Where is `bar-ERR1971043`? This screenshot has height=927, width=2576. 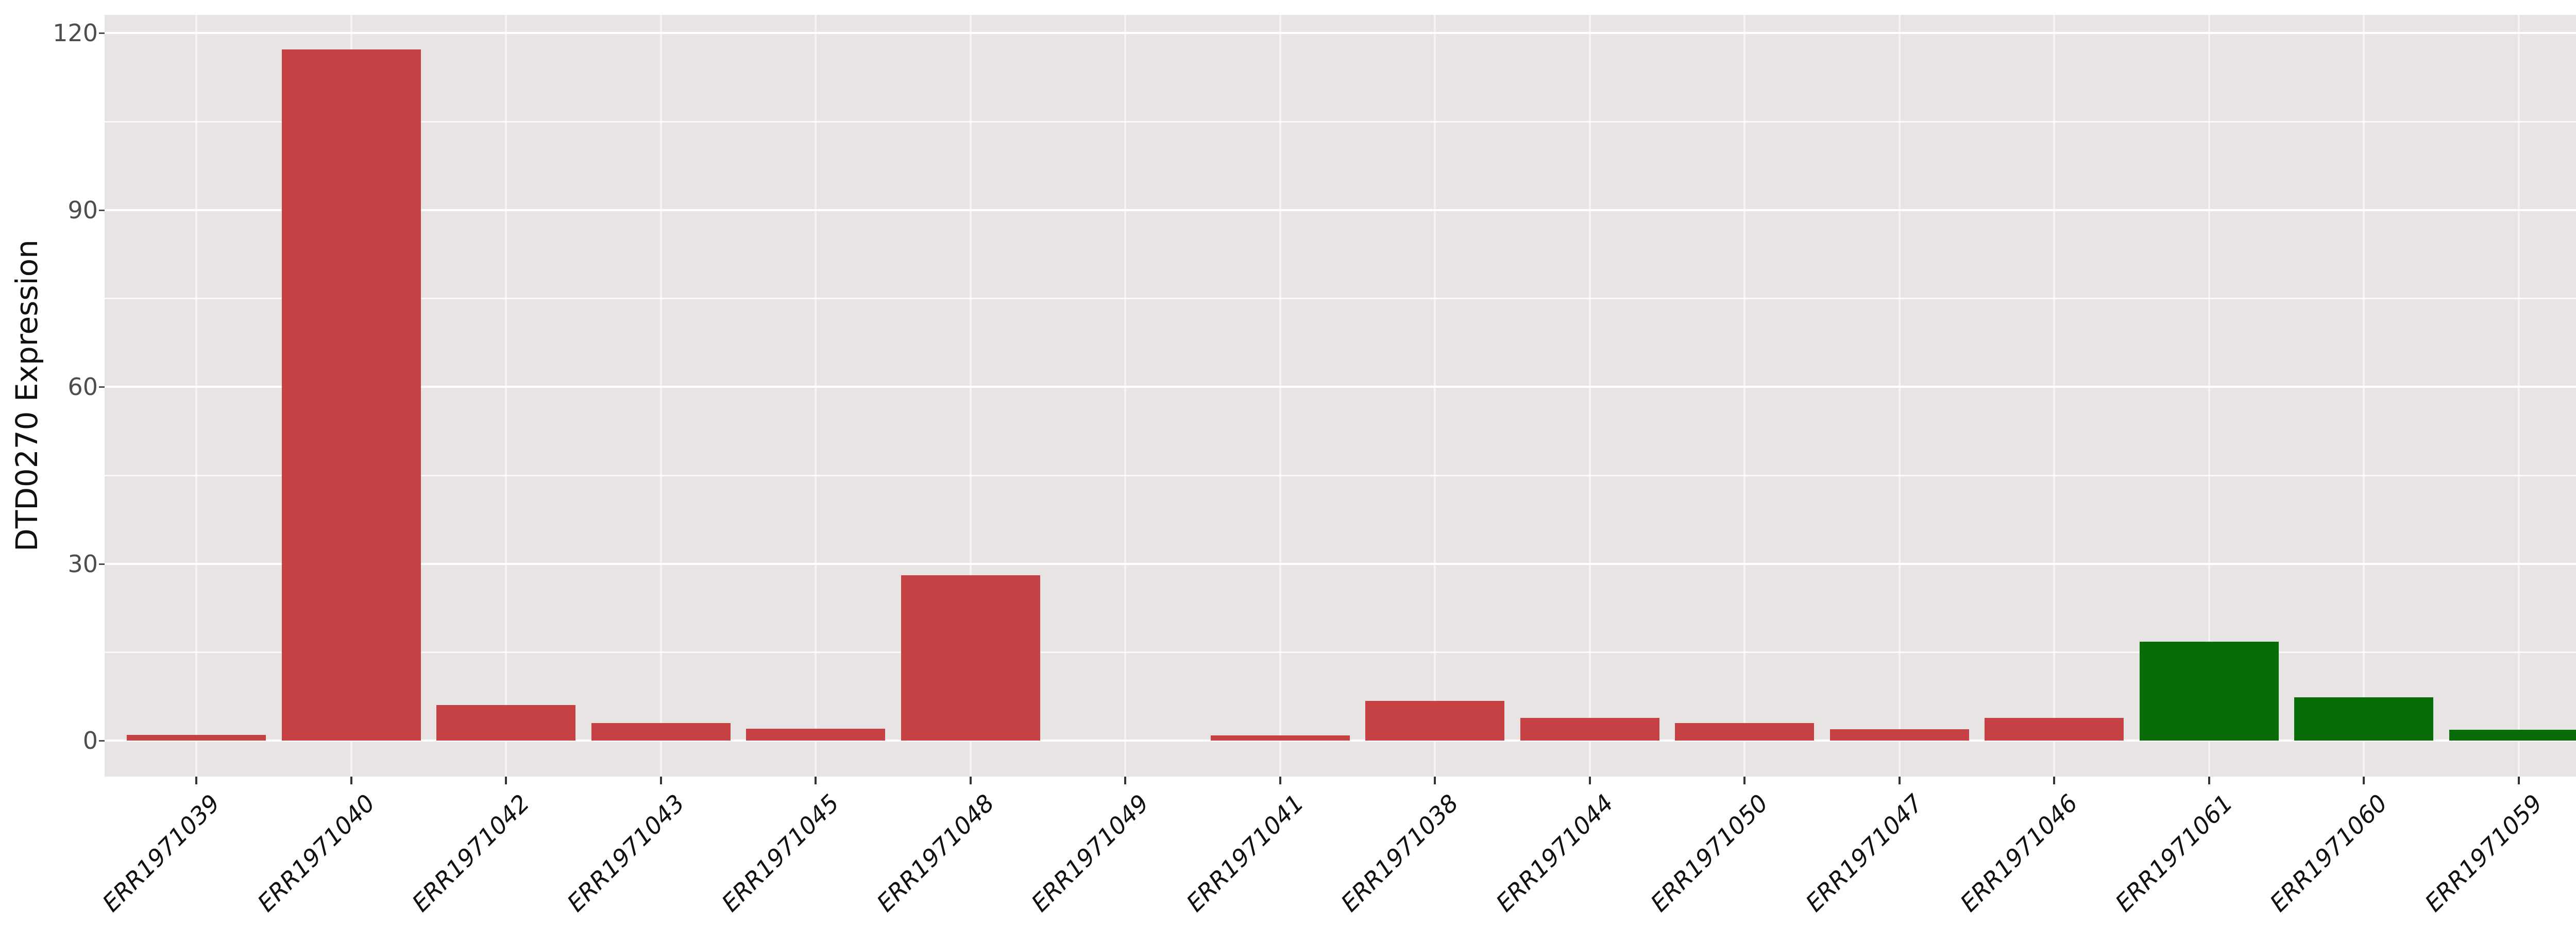
bar-ERR1971043 is located at coordinates (661, 732).